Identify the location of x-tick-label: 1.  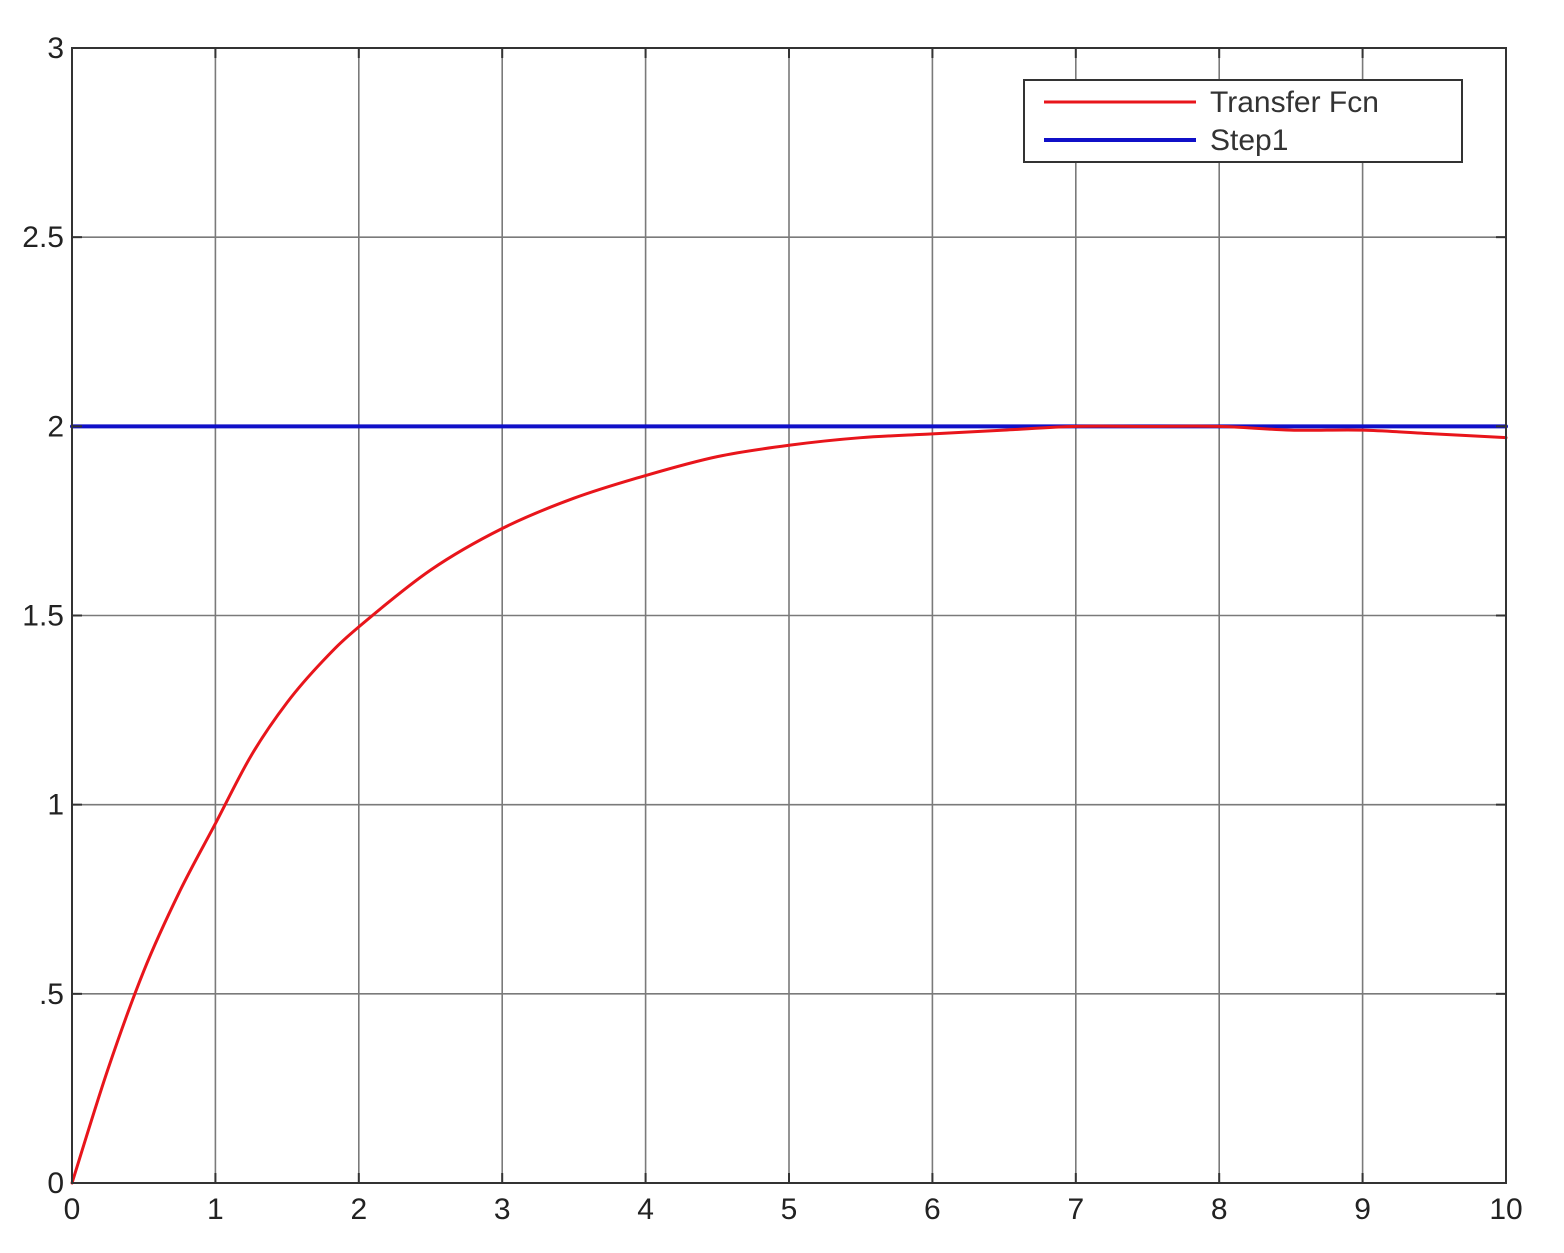
(215, 1209).